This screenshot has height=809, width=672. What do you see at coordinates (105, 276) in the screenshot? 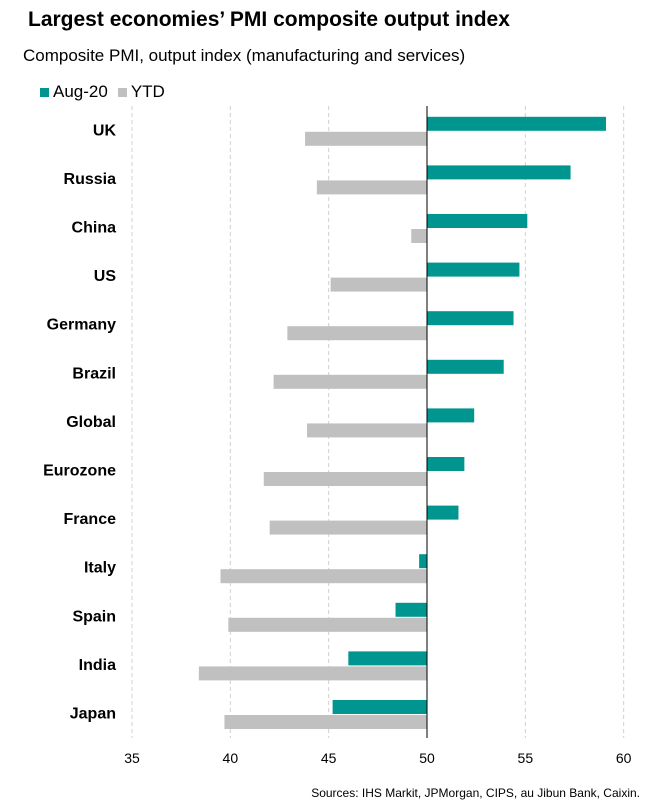
I see `category-label-us: US` at bounding box center [105, 276].